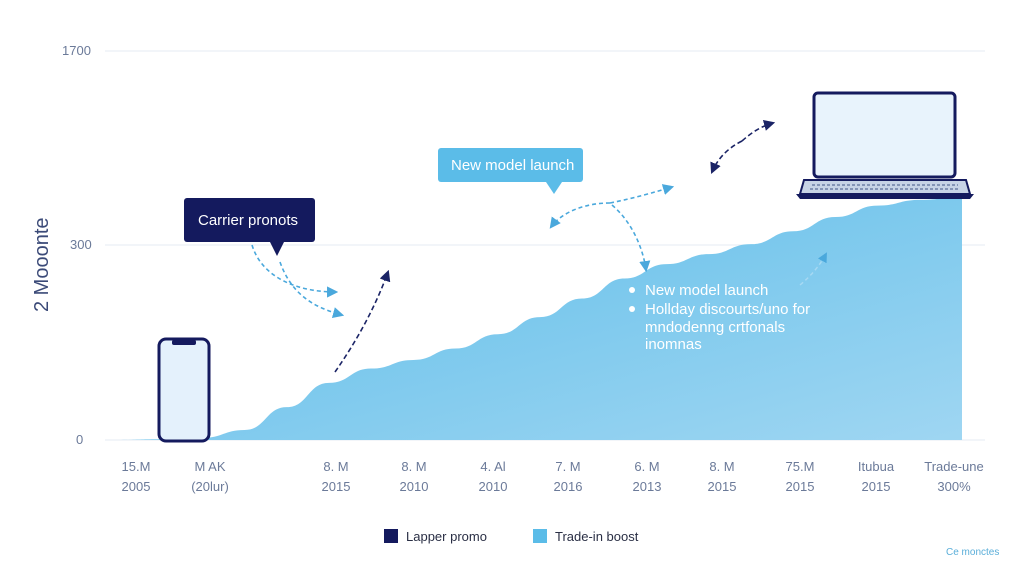  What do you see at coordinates (727, 309) in the screenshot?
I see `note-line-2: Hollday discourts/uno for` at bounding box center [727, 309].